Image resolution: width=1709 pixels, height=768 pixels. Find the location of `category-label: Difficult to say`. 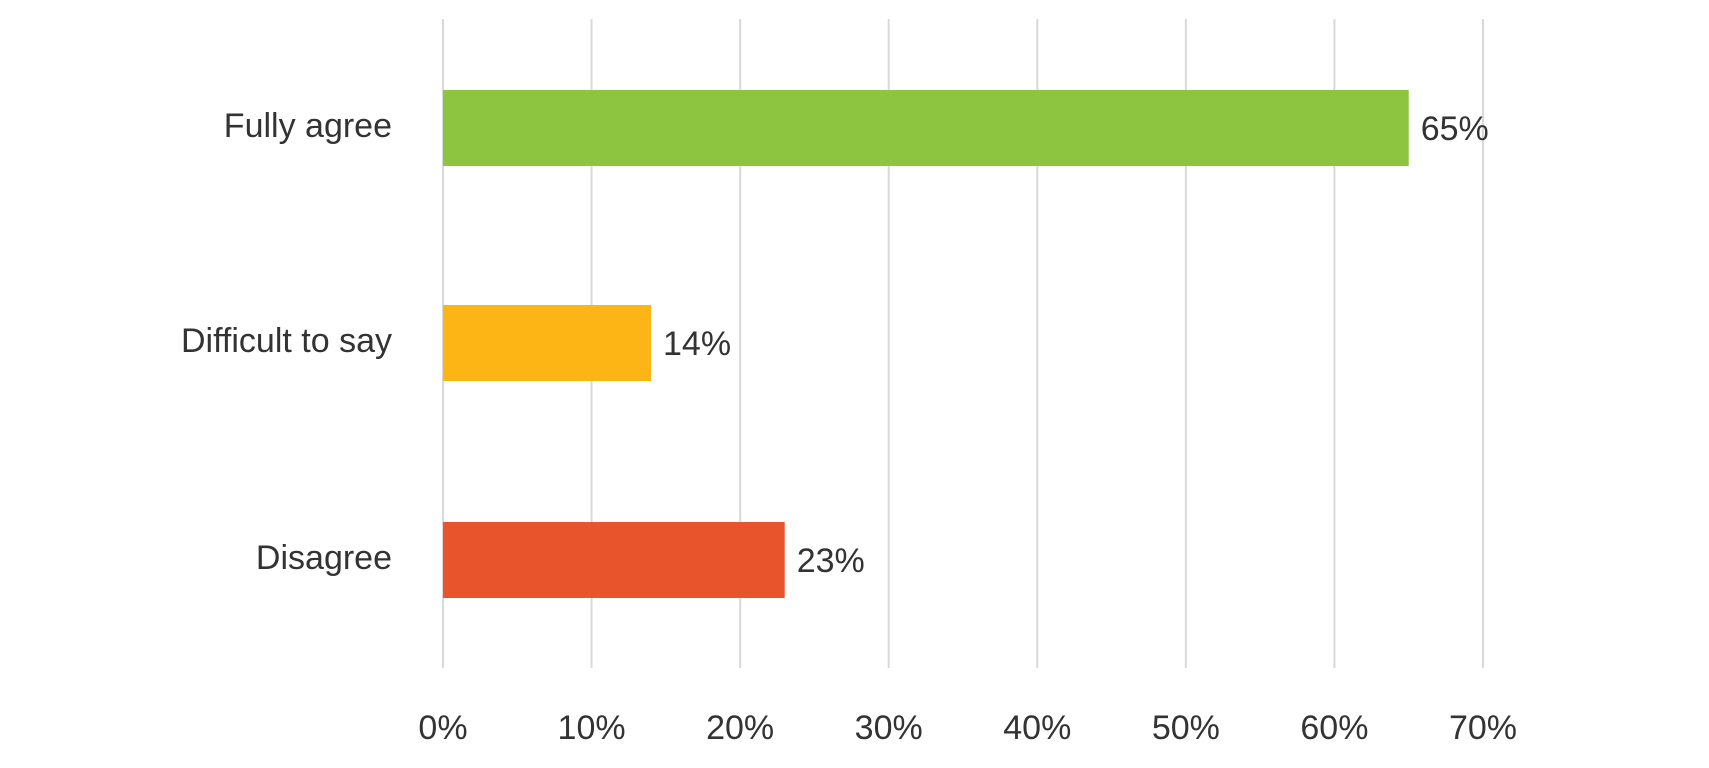

category-label: Difficult to say is located at coordinates (286, 341).